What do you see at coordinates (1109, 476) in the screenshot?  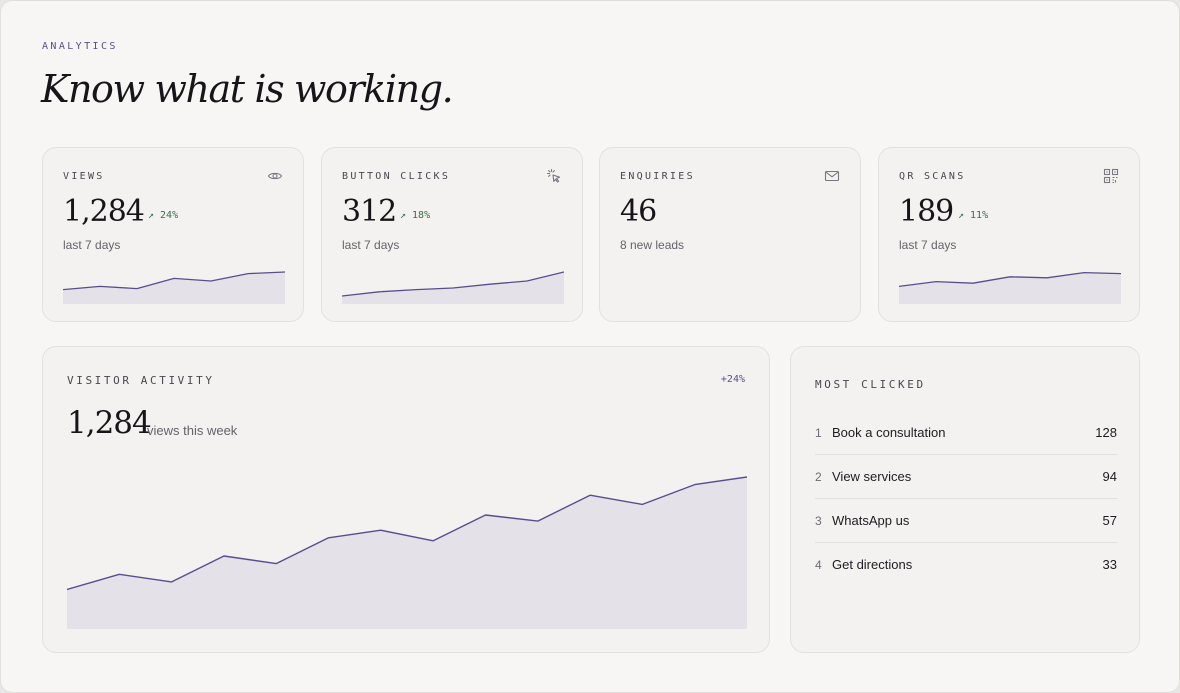 I see `item-count: 94` at bounding box center [1109, 476].